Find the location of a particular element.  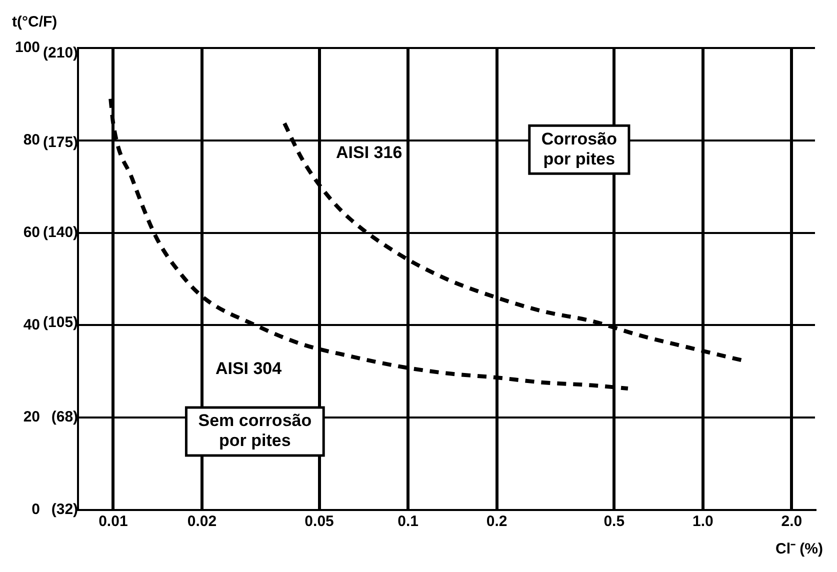

y2-tick-label: (175) is located at coordinates (60, 143).